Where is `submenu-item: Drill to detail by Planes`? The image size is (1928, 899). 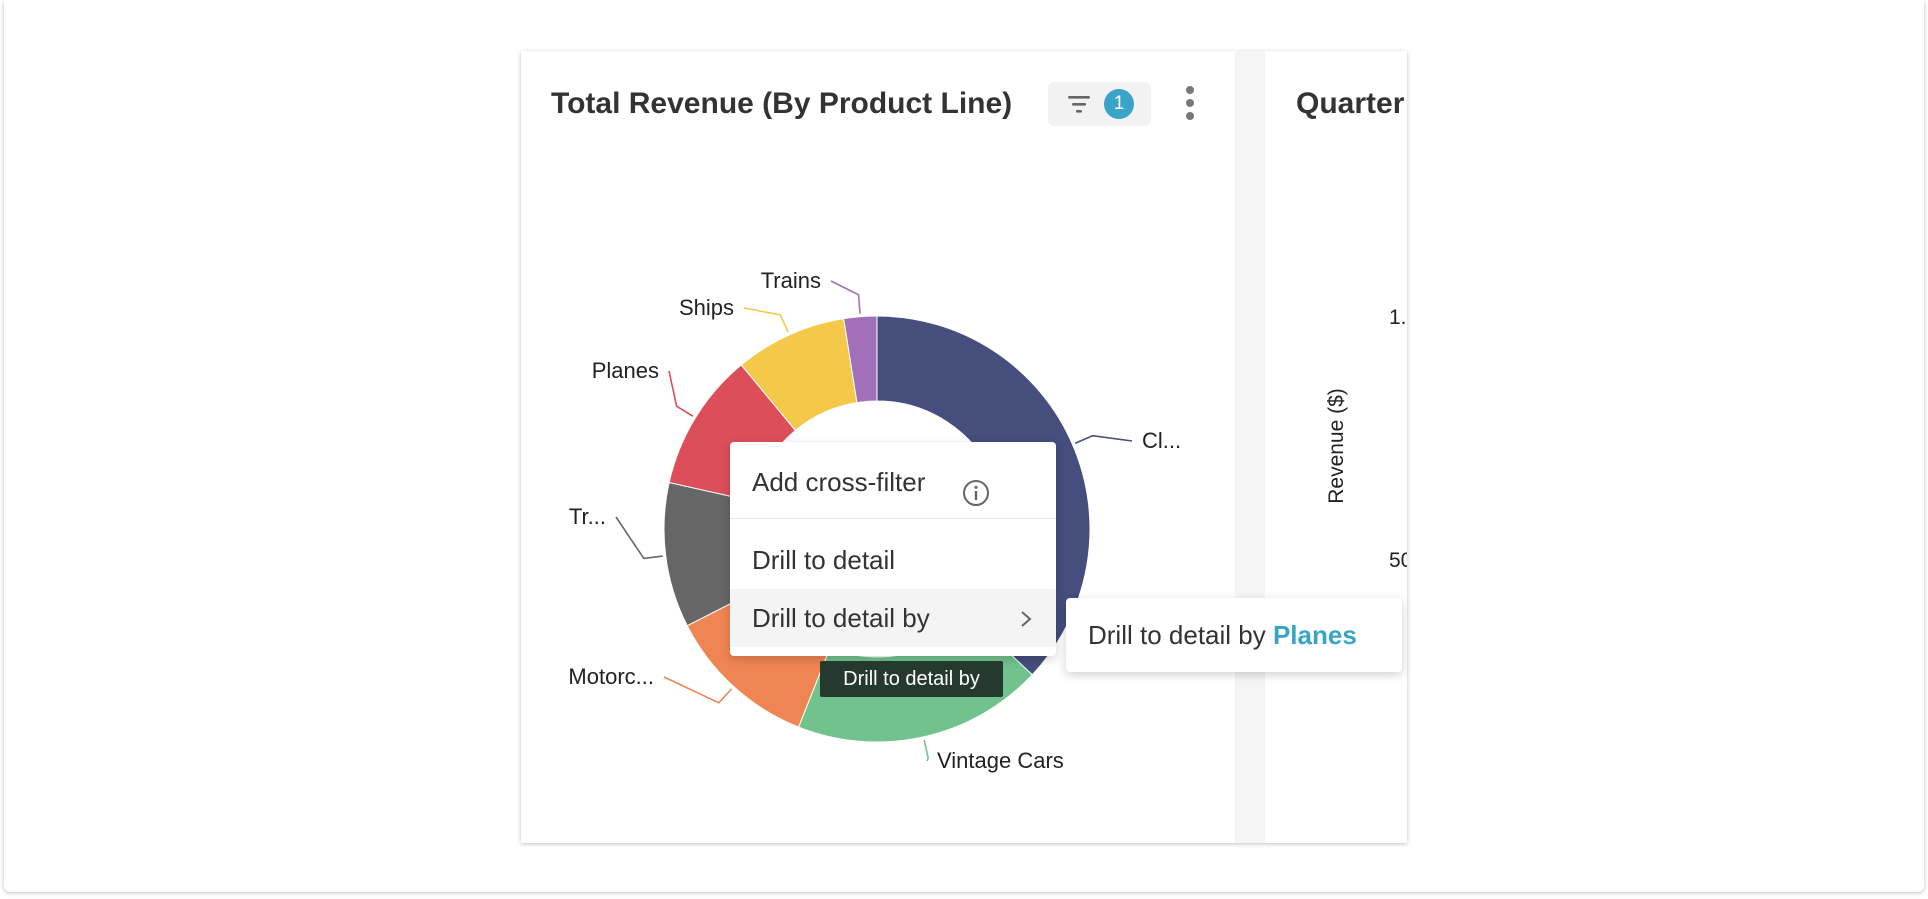
submenu-item: Drill to detail by Planes is located at coordinates (1222, 635).